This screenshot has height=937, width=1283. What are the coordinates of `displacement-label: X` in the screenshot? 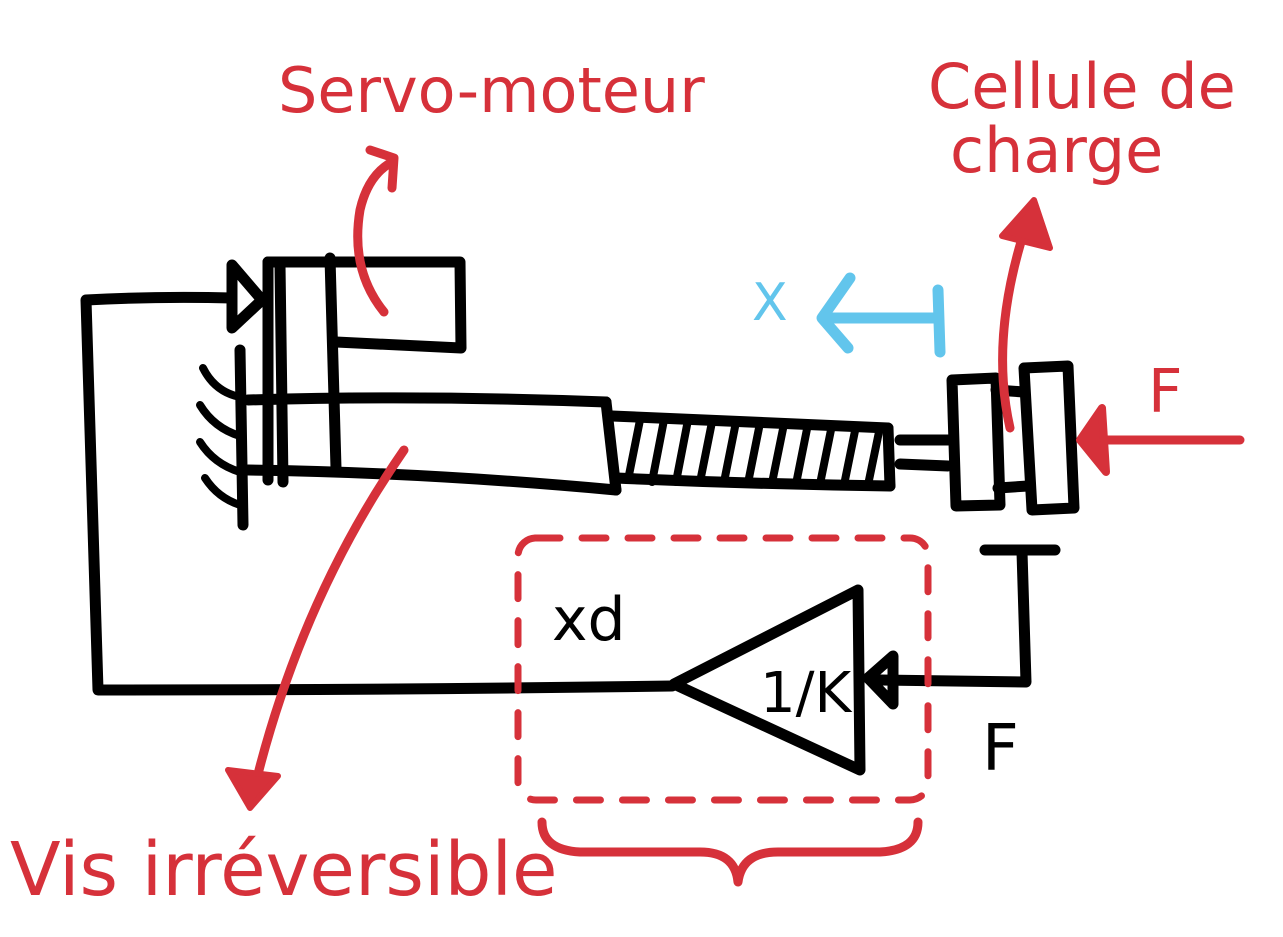 It's located at (770, 303).